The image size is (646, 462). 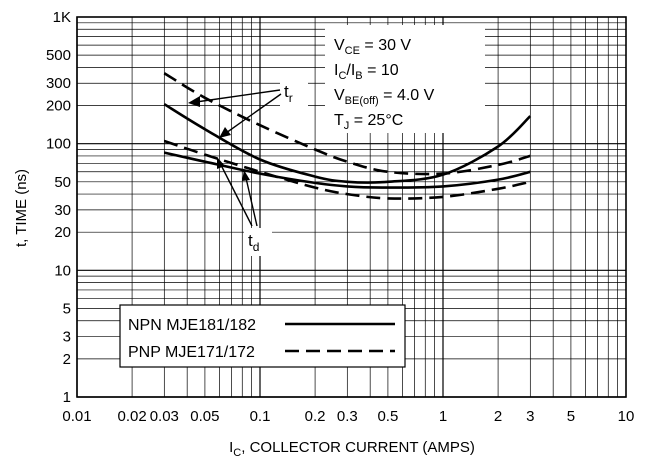 What do you see at coordinates (62, 17) in the screenshot?
I see `y-tick-label: 1K` at bounding box center [62, 17].